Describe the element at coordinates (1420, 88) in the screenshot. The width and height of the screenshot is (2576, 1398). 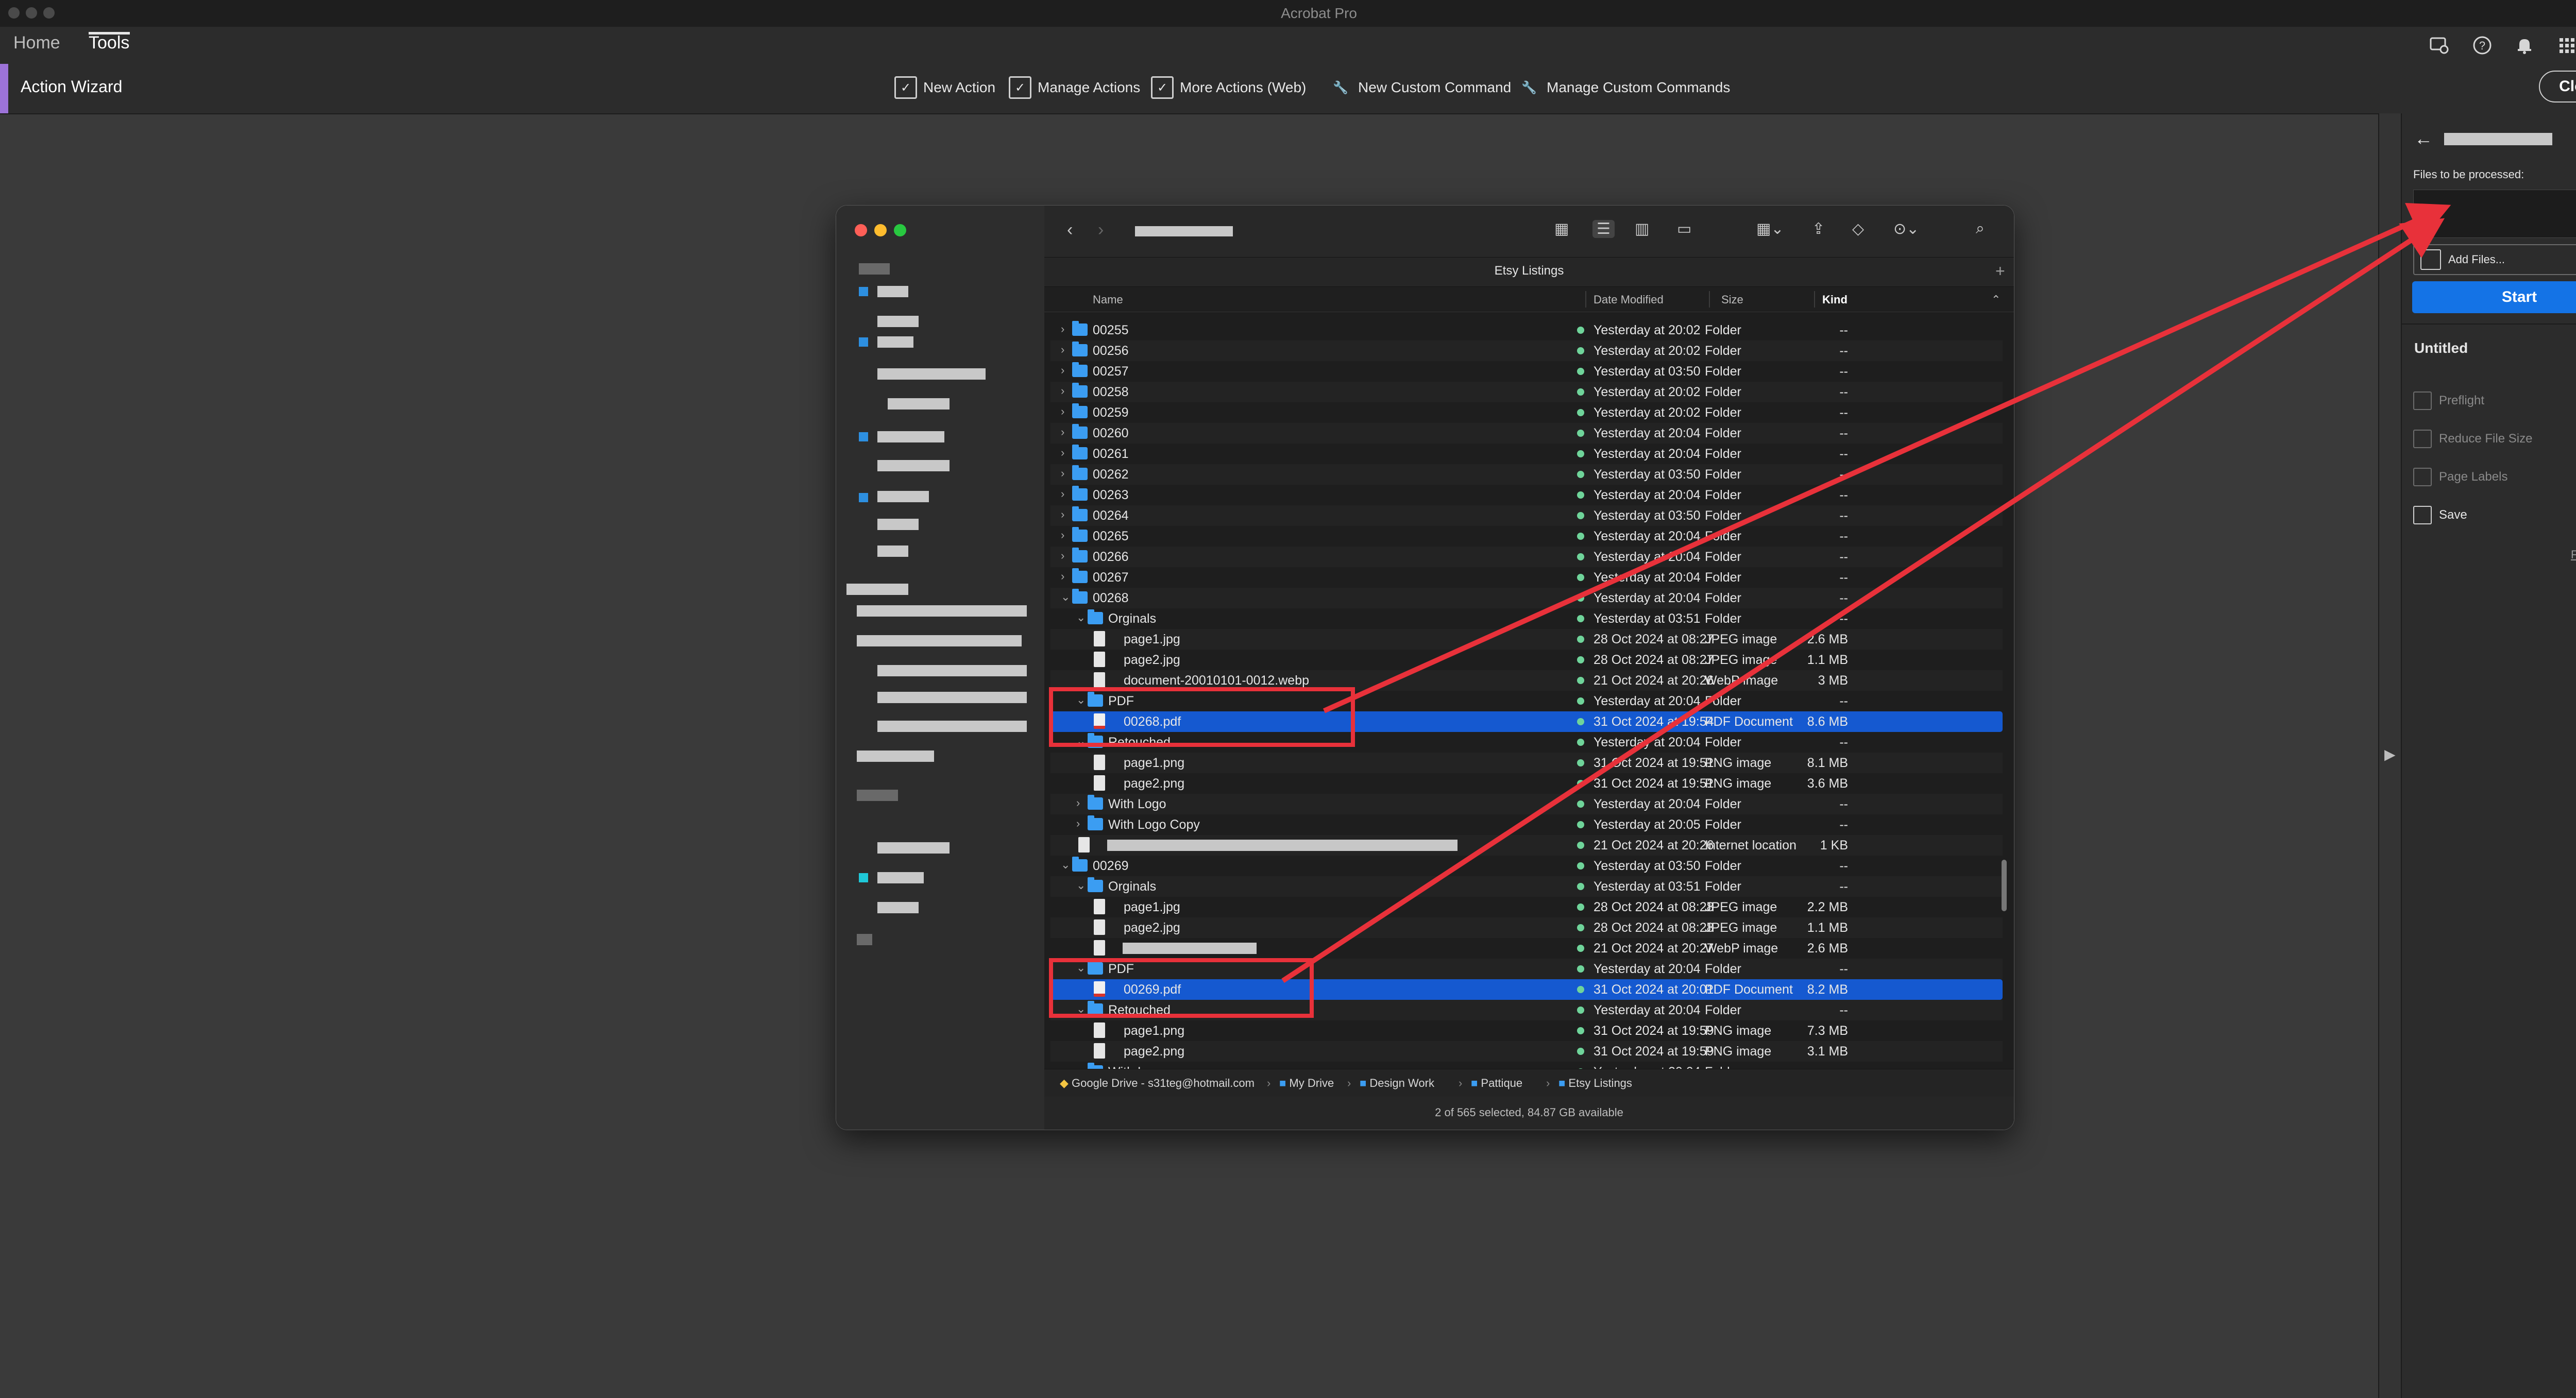
I see `new-custom-command-button: 🔧 New Custom Command` at that location.